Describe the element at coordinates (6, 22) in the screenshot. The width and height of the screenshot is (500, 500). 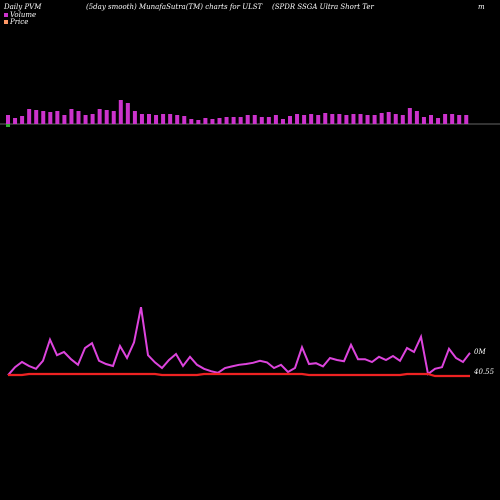
I see `legend-price-swatch` at that location.